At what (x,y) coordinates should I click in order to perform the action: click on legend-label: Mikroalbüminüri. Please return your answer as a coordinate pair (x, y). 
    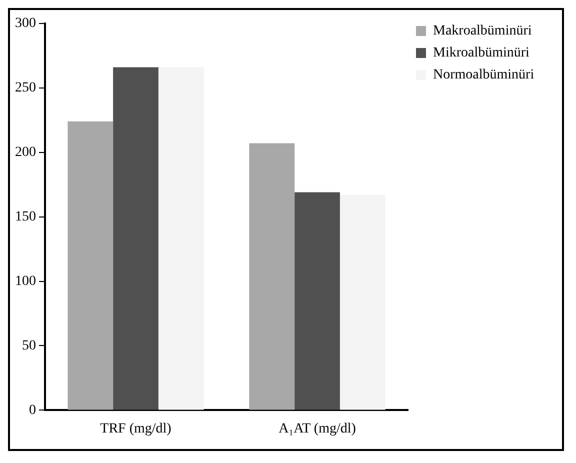
    Looking at the image, I should click on (481, 53).